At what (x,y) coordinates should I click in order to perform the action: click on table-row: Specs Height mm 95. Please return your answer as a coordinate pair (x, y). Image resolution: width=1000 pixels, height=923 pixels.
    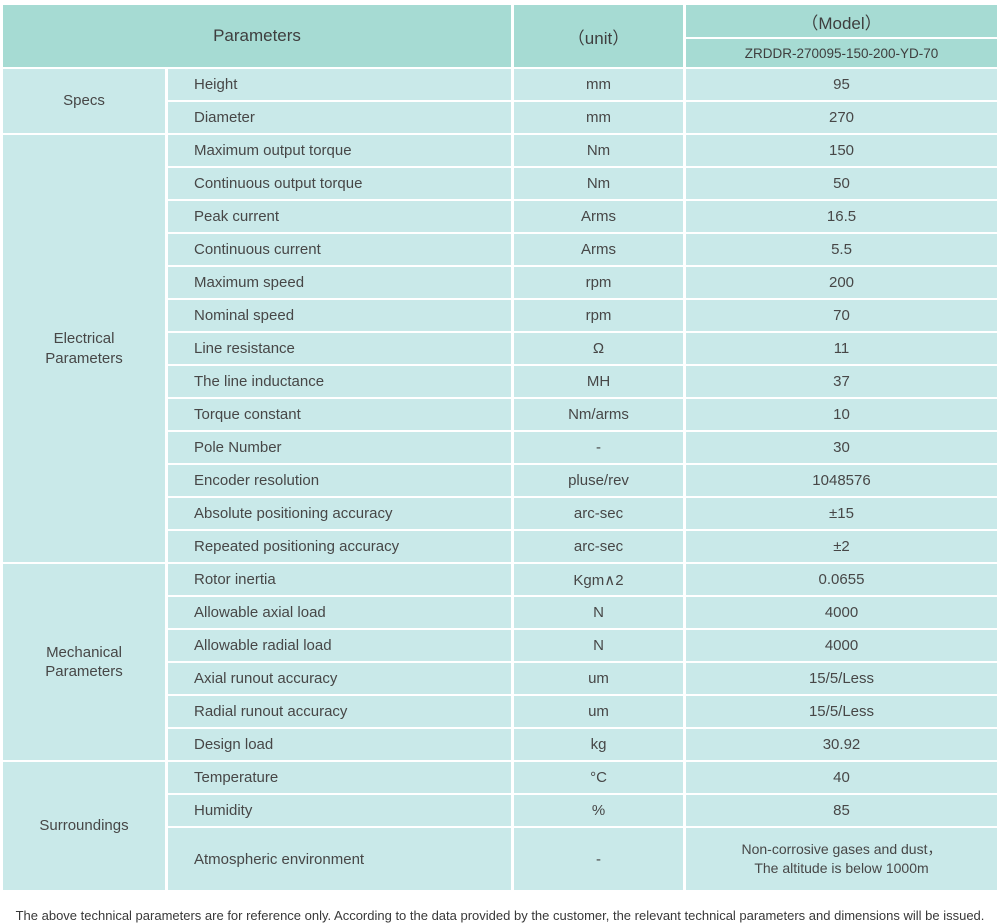
    Looking at the image, I should click on (500, 101).